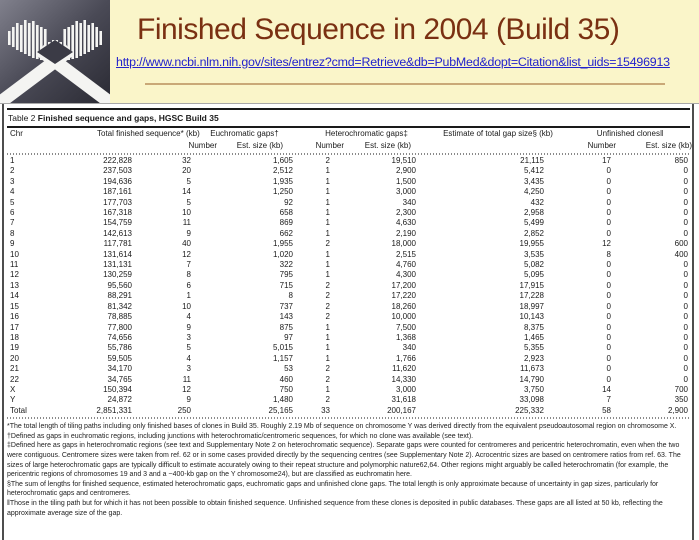 The width and height of the screenshot is (699, 540). What do you see at coordinates (606, 410) in the screenshot?
I see `value-cell: 58` at bounding box center [606, 410].